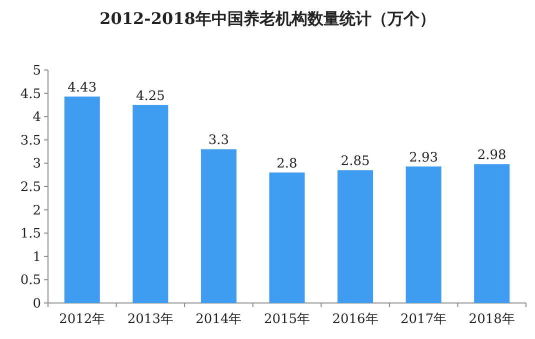 This screenshot has height=339, width=535. Describe the element at coordinates (36, 71) in the screenshot. I see `y-tick-label: 5` at that location.